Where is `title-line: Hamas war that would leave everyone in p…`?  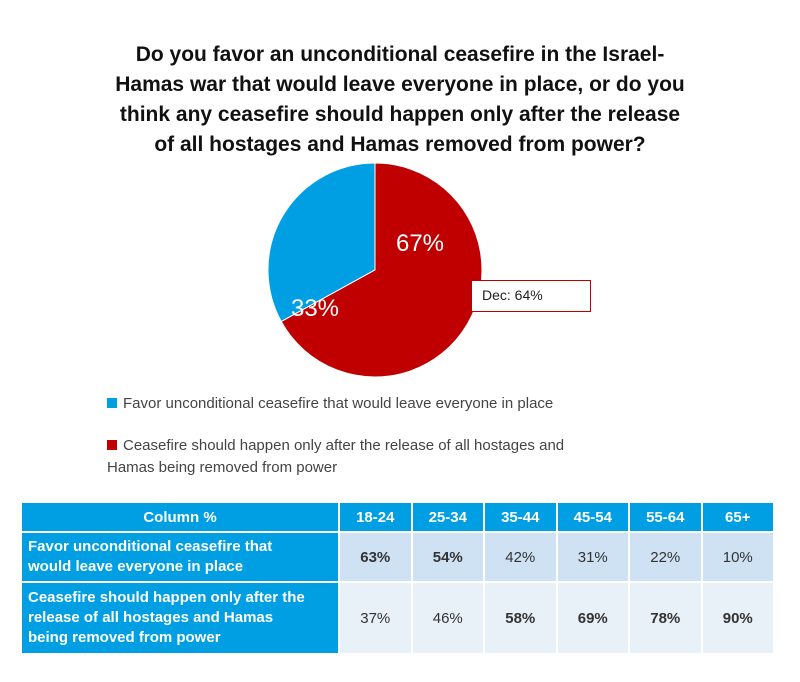 title-line: Hamas war that would leave everyone in p… is located at coordinates (400, 84).